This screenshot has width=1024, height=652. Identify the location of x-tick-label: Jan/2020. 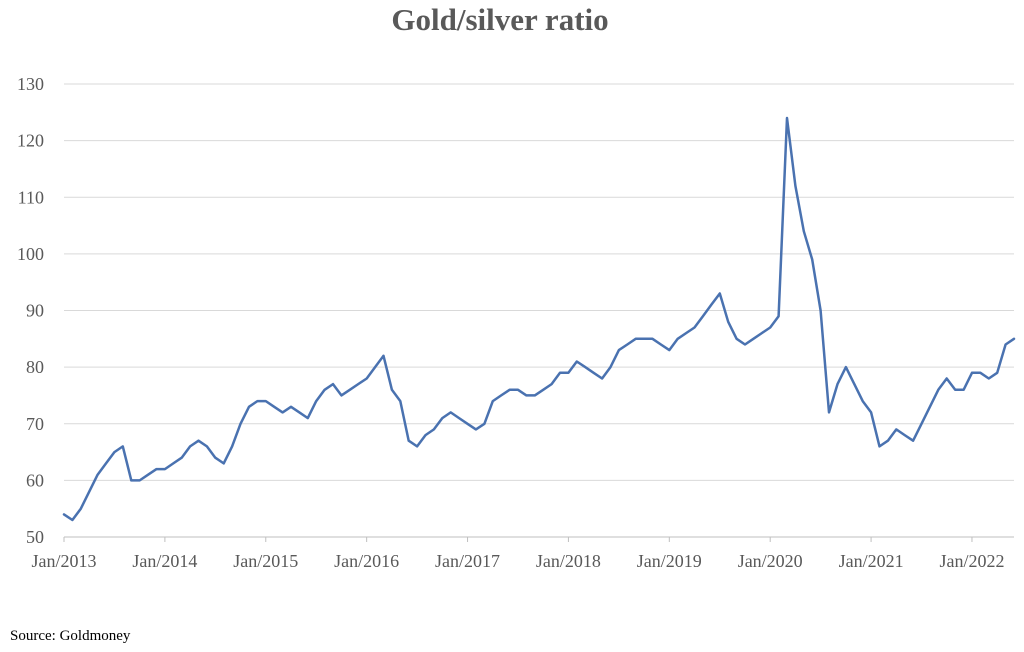
(770, 561).